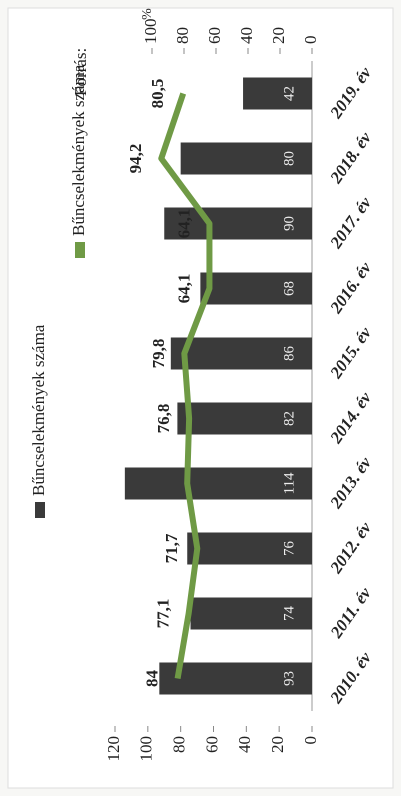  What do you see at coordinates (244, 744) in the screenshot?
I see `y-tick-label: 40` at bounding box center [244, 744].